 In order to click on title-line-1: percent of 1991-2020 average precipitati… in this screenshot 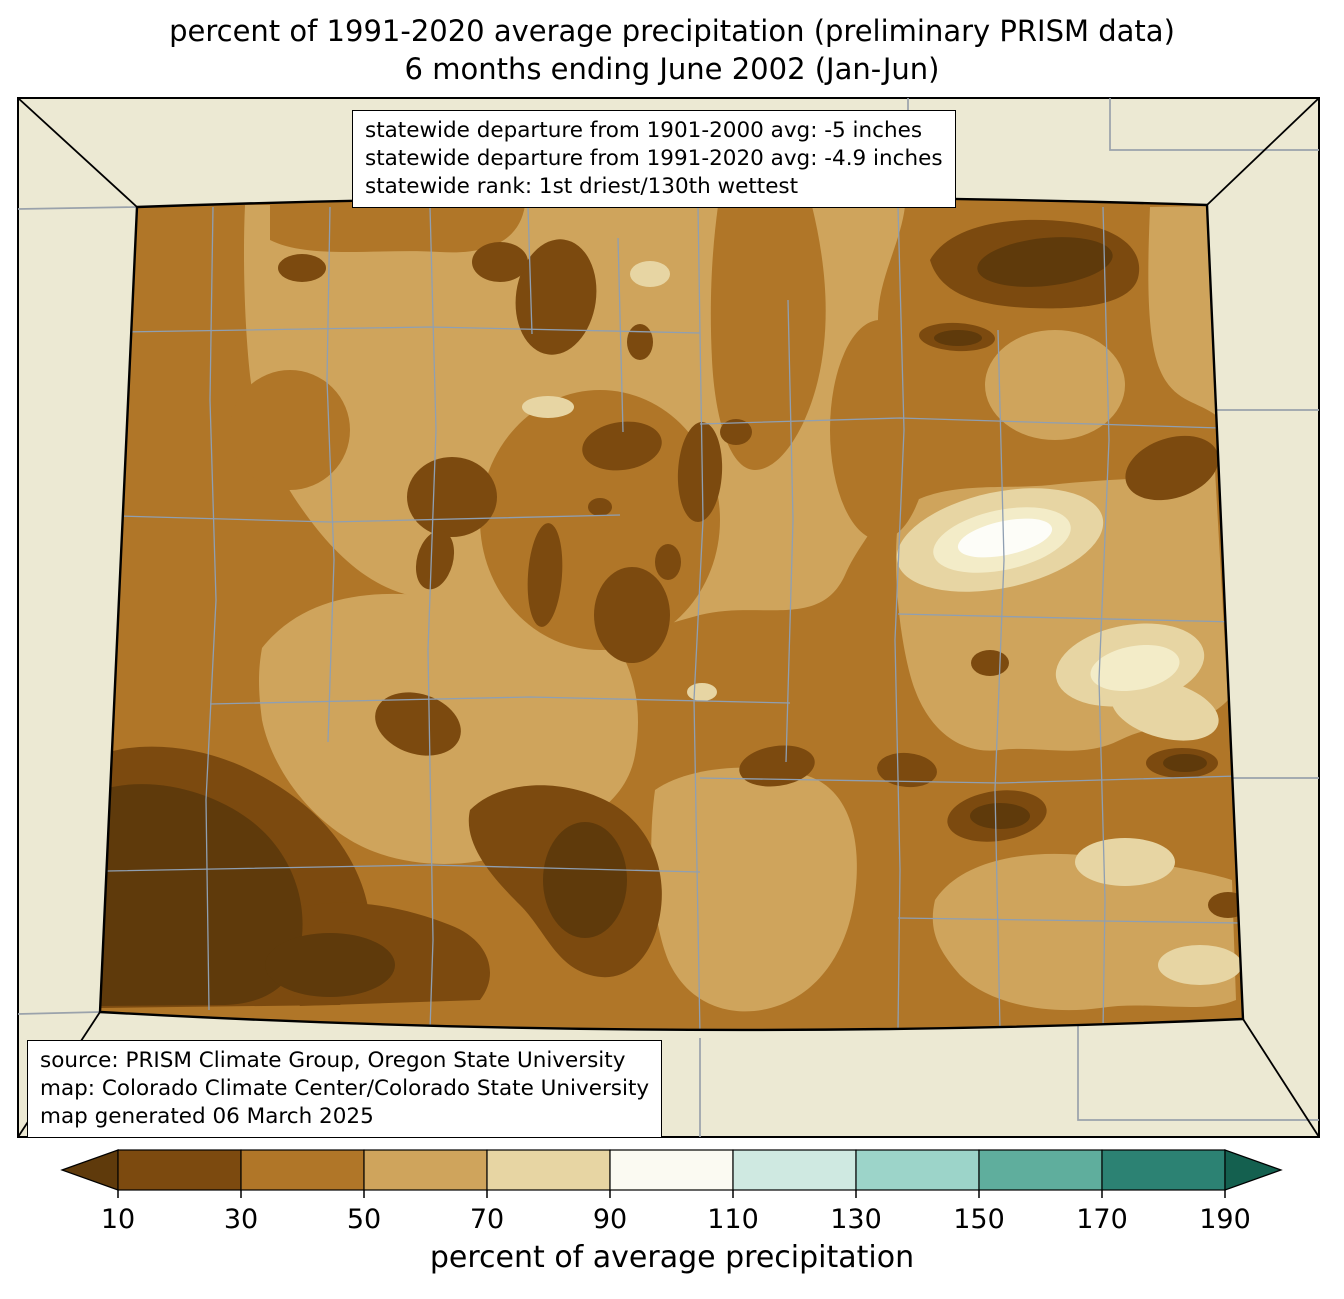, I will do `click(672, 31)`.